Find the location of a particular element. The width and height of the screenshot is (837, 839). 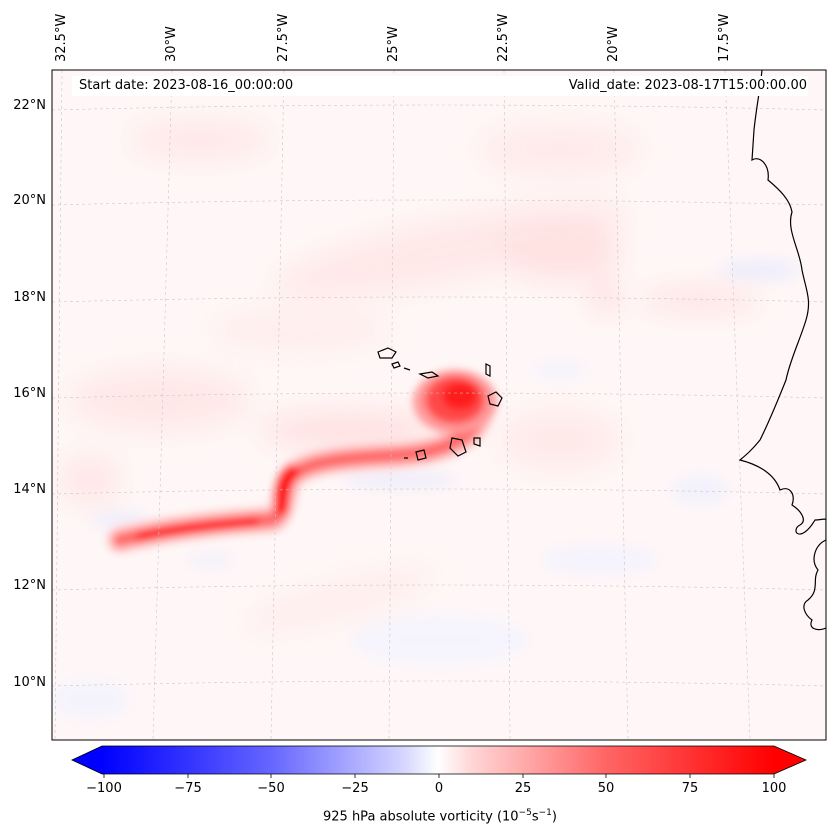

colorbar-tick-label: −50 is located at coordinates (271, 788).